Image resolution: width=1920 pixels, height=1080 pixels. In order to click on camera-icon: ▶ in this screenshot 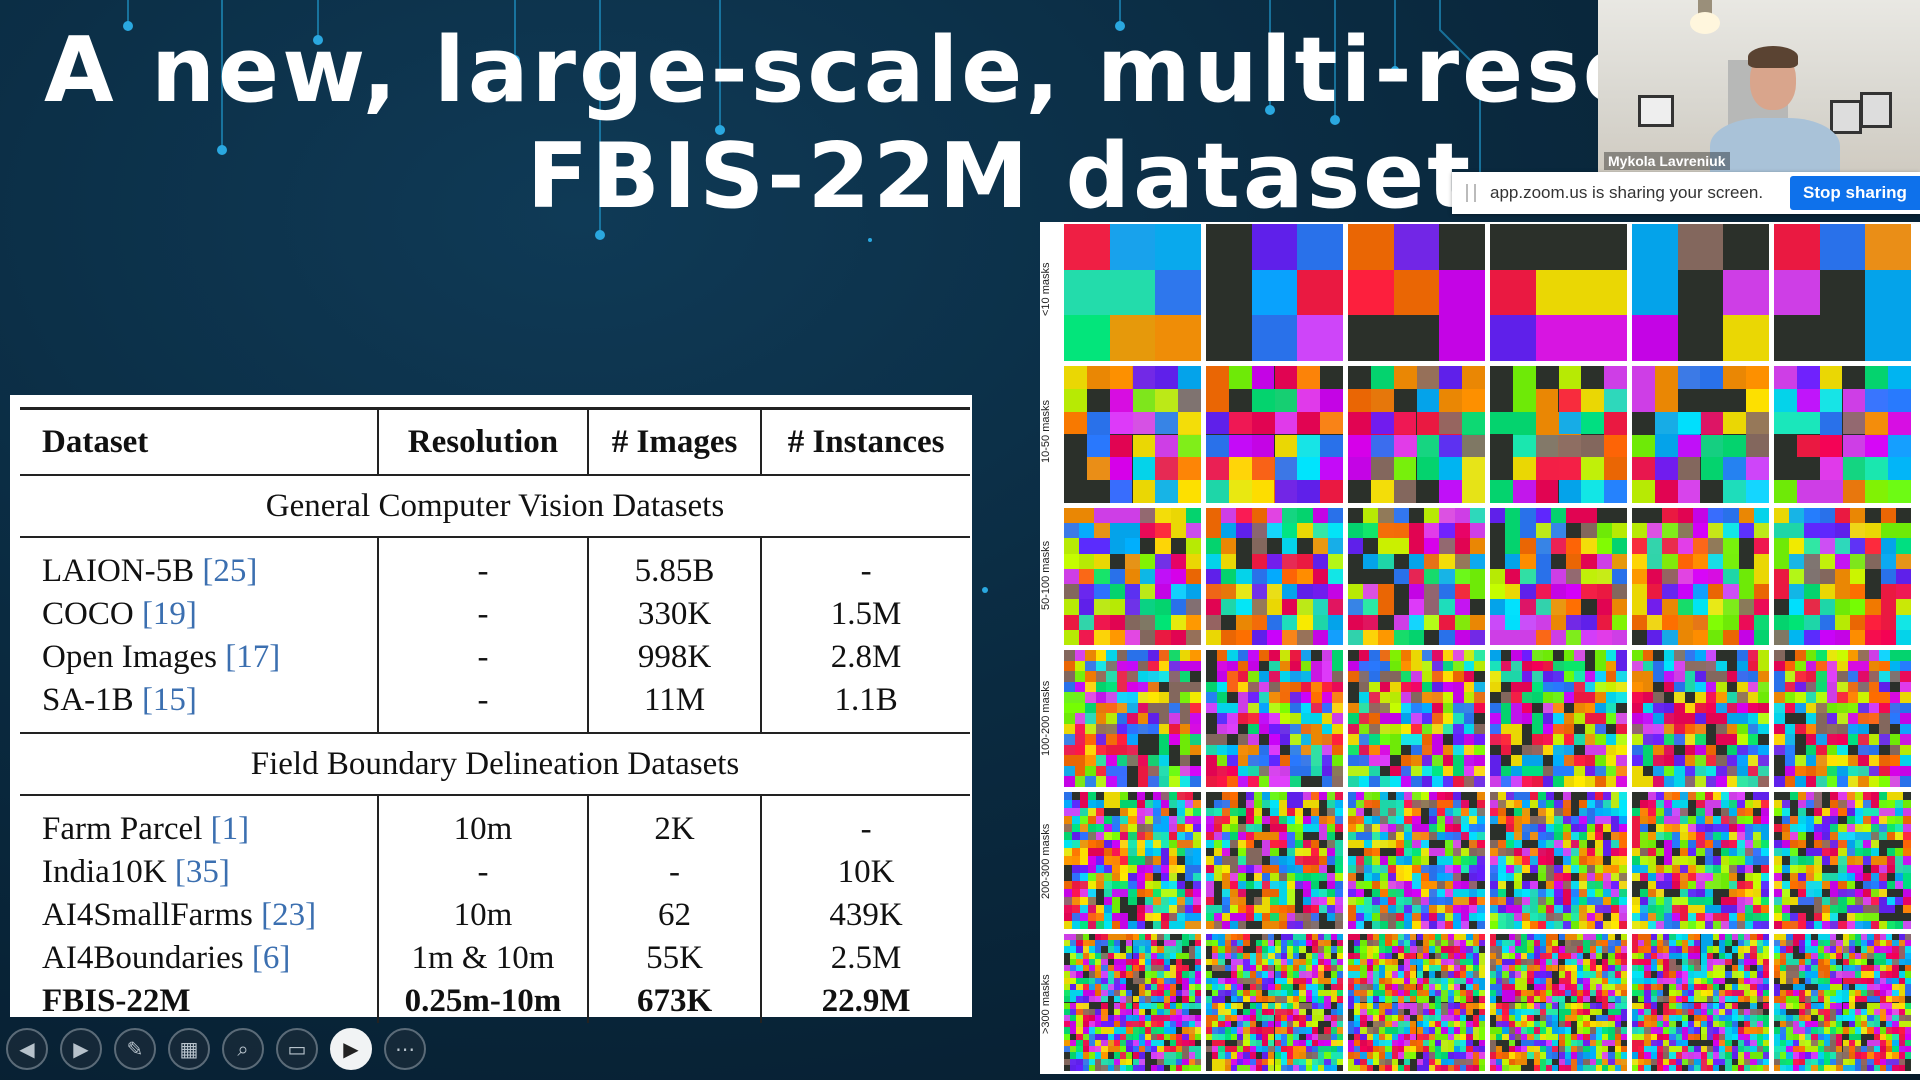, I will do `click(351, 1049)`.